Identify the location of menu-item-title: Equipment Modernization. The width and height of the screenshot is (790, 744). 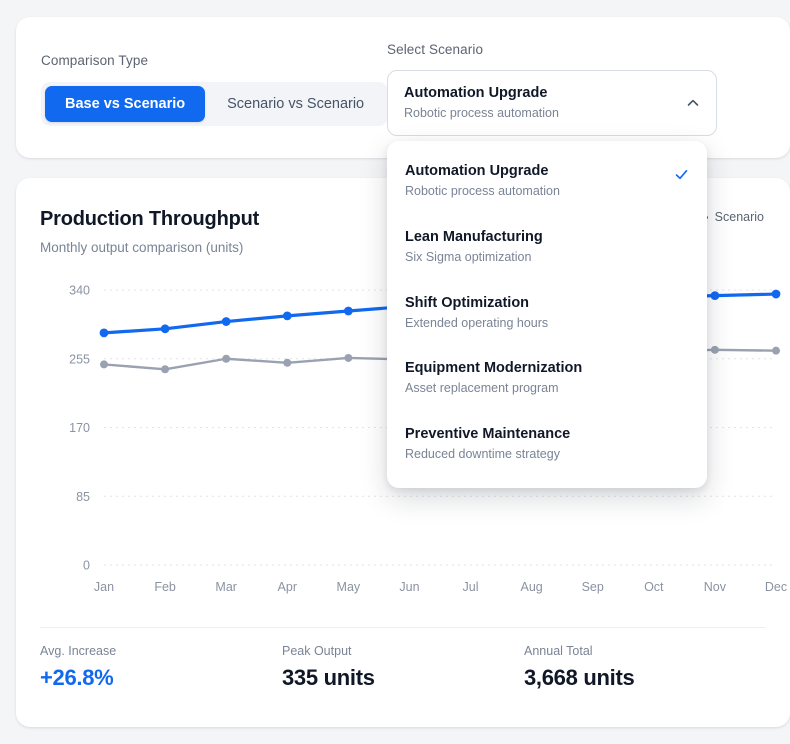
(494, 368).